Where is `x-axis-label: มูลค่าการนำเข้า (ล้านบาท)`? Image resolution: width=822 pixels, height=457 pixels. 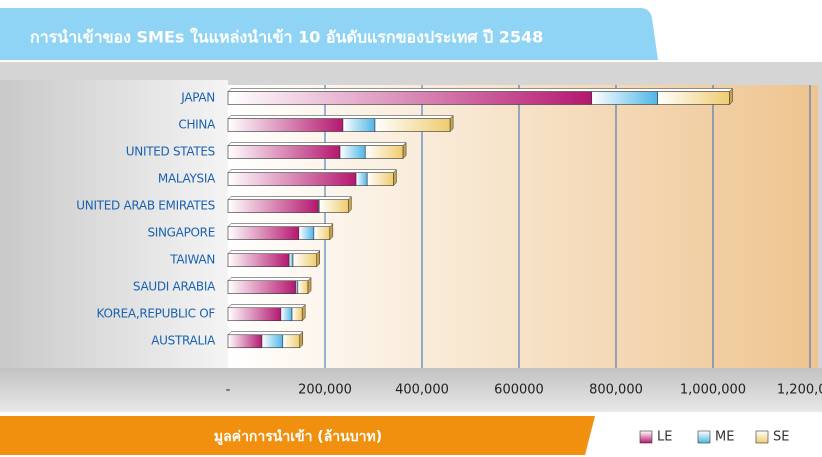 x-axis-label: มูลค่าการนำเข้า (ล้านบาท) is located at coordinates (298, 437).